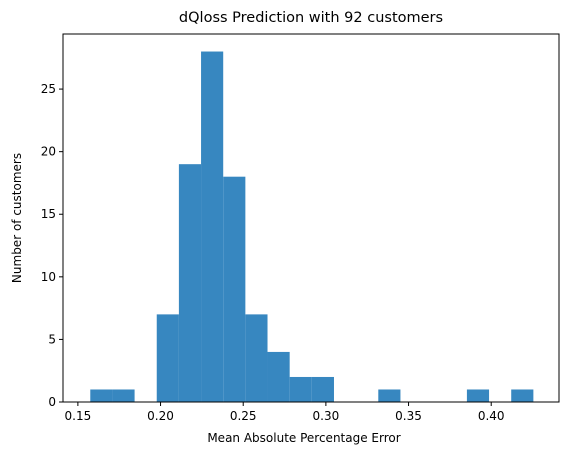 The image size is (562, 455). Describe the element at coordinates (48, 277) in the screenshot. I see `y-tick-label-2: 10` at that location.